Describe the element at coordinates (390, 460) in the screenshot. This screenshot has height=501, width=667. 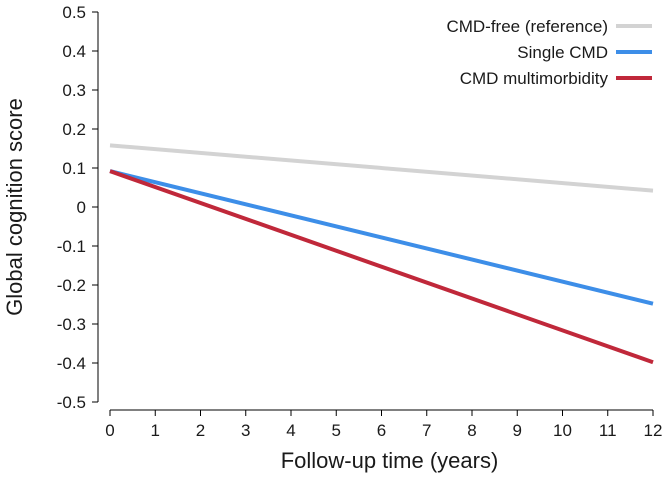
I see `x-axis-title: Follow-up time (years)` at that location.